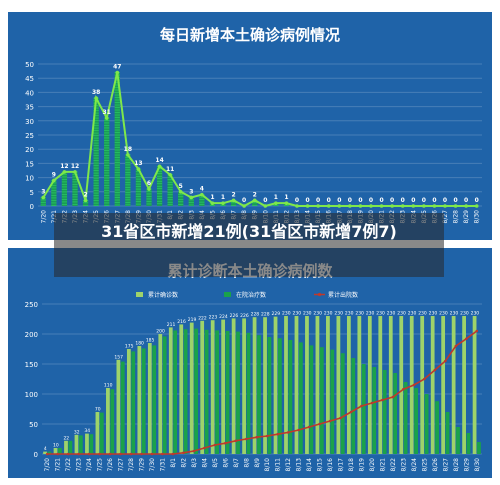  I want to click on y-tick-label: 40, so click(29, 93).